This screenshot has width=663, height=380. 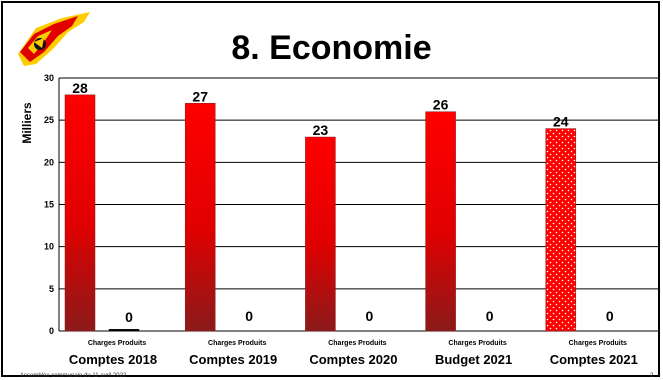 What do you see at coordinates (49, 162) in the screenshot?
I see `y-tick-label: 20` at bounding box center [49, 162].